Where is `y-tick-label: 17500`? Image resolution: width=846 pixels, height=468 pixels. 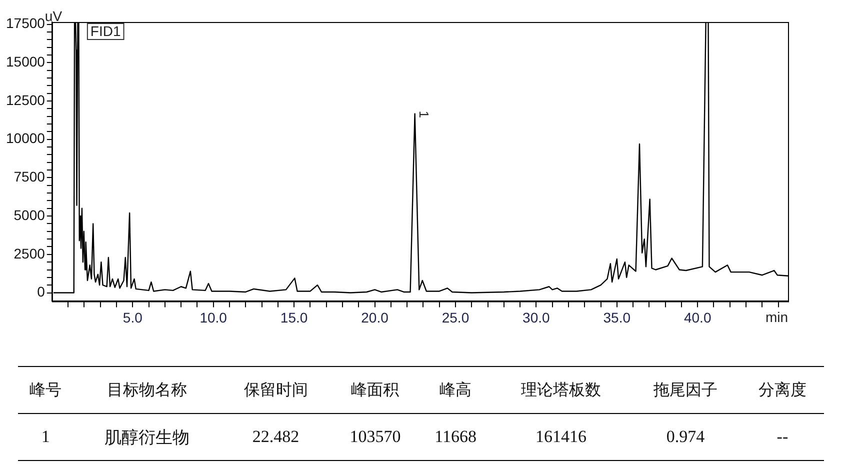
y-tick-label: 17500 is located at coordinates (26, 23).